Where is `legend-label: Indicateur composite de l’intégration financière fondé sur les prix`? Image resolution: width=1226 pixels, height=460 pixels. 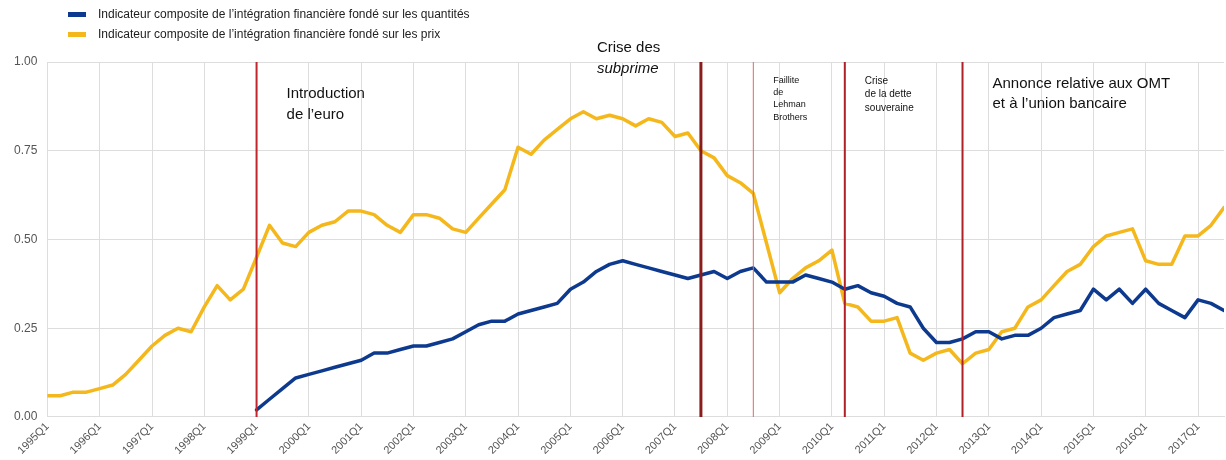 legend-label: Indicateur composite de l’intégration financière fondé sur les prix is located at coordinates (269, 34).